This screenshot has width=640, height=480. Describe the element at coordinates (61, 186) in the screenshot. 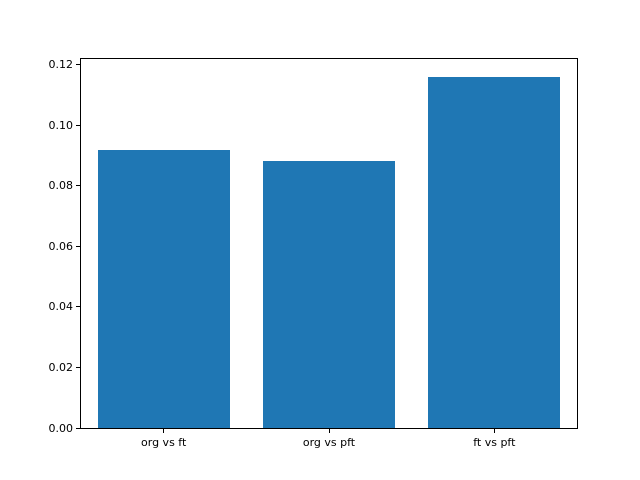

I see `y-tick-label: 0.08` at that location.